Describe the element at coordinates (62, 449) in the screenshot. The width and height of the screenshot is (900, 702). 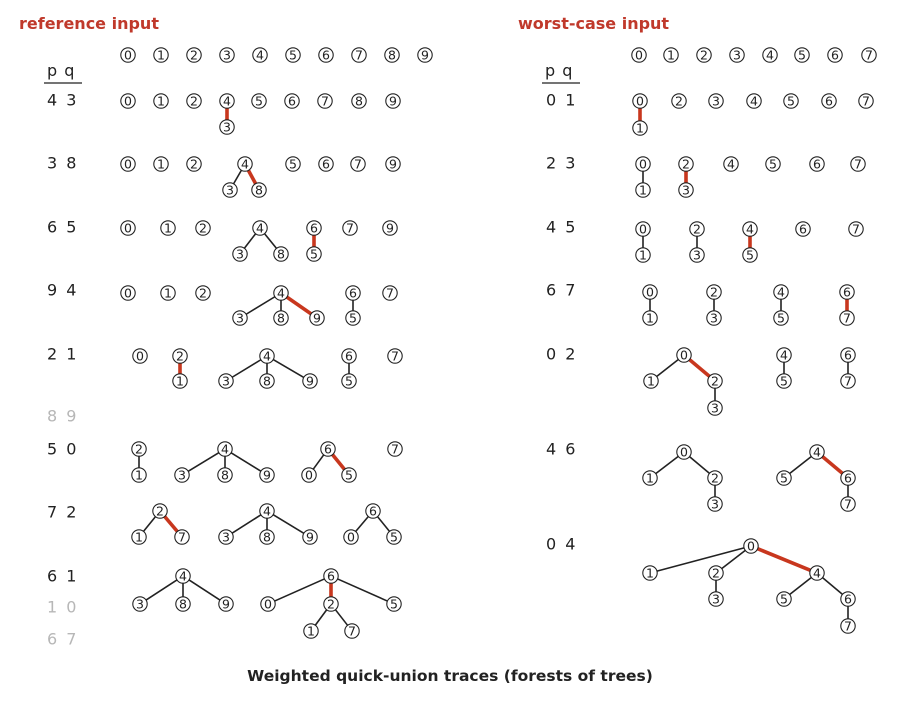
I see `pq-pair-label: 5 0` at that location.